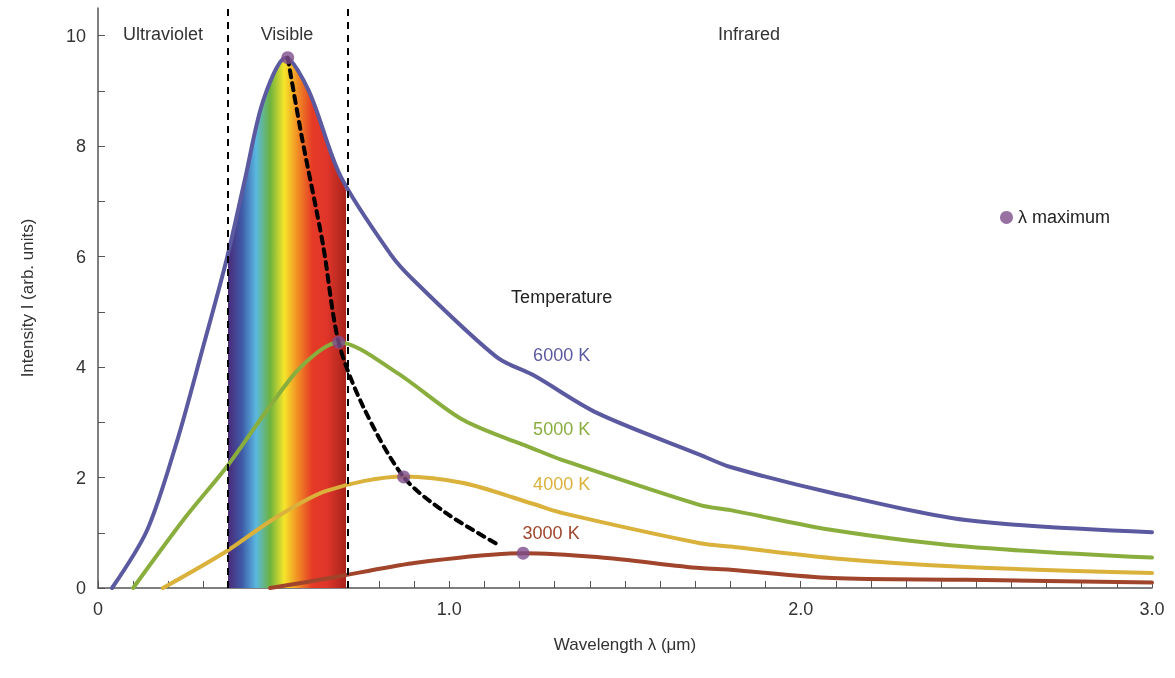 The width and height of the screenshot is (1175, 678). Describe the element at coordinates (449, 609) in the screenshot. I see `x-tick-label: 1.0` at that location.